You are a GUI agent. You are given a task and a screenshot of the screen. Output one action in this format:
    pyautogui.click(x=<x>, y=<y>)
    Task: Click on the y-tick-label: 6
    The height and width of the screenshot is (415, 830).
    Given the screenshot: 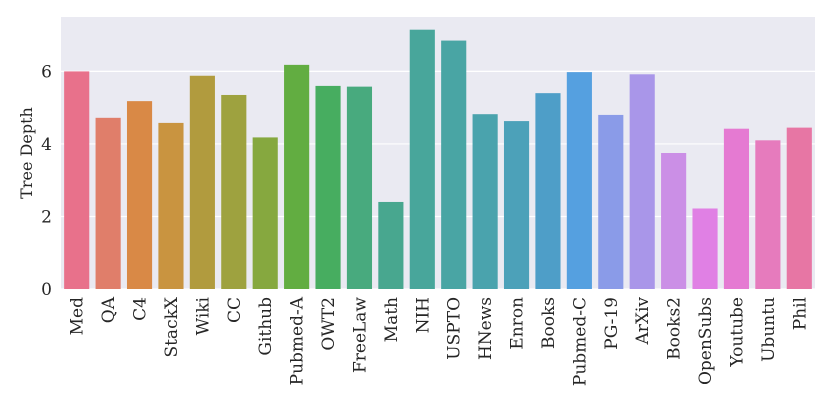 What is the action you would take?
    pyautogui.click(x=46, y=72)
    